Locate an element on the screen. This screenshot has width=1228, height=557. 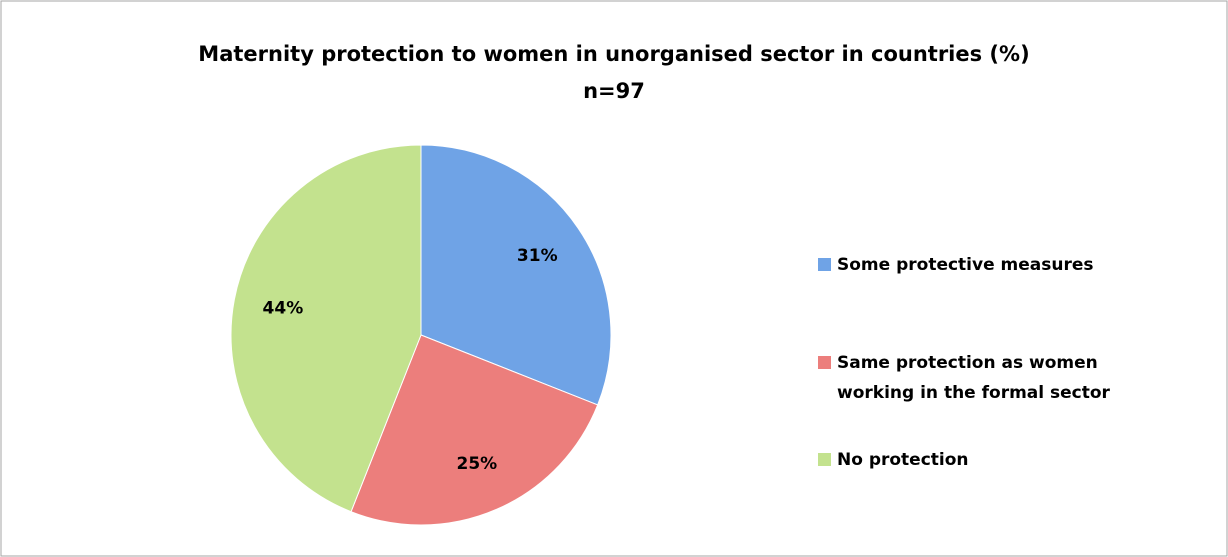
data-label: 31% is located at coordinates (537, 256).